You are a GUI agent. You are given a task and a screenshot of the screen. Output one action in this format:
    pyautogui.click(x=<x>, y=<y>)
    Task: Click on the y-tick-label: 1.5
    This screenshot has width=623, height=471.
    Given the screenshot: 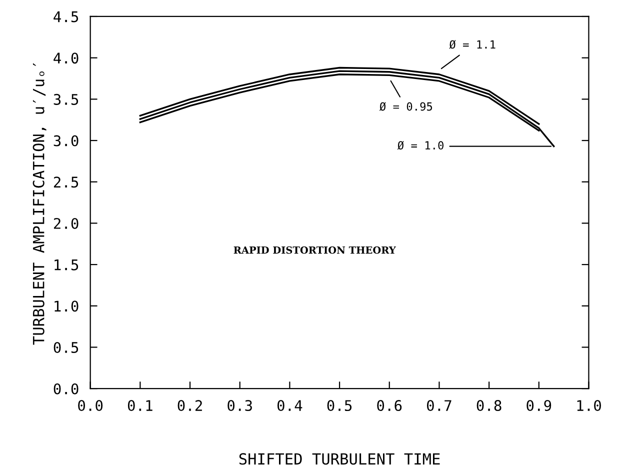 What is the action you would take?
    pyautogui.click(x=66, y=264)
    